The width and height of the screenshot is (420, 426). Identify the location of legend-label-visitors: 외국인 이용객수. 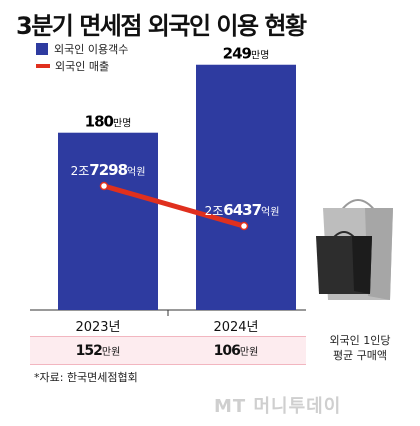
(91, 49).